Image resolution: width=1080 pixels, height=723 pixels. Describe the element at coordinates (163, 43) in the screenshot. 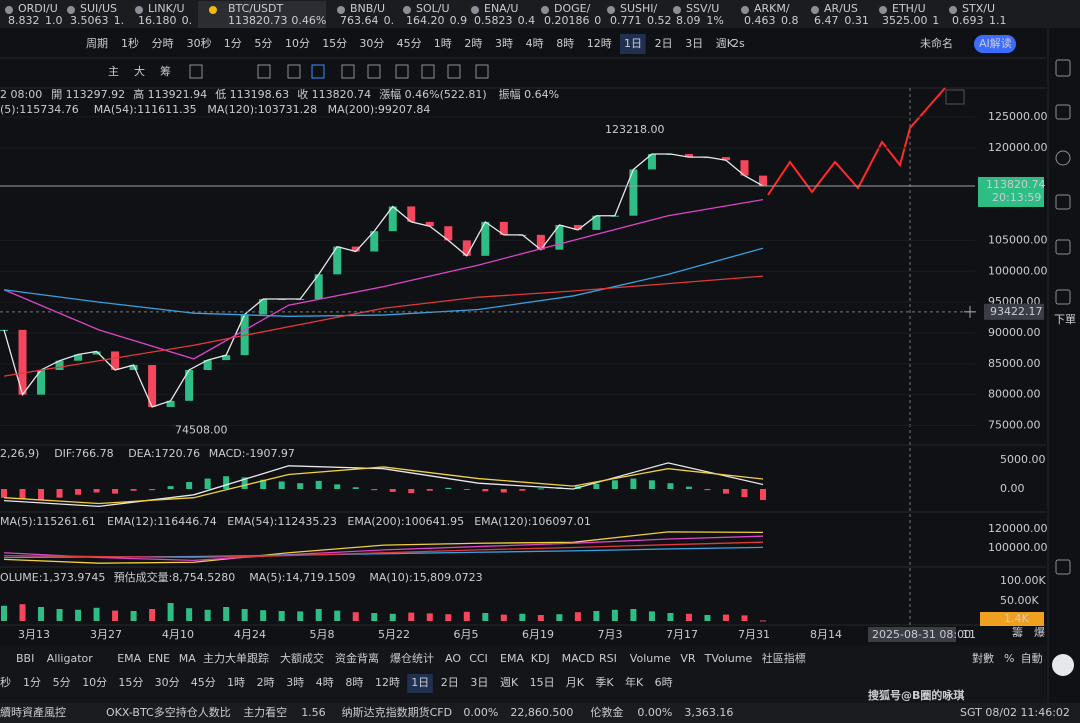

I see `period-button: 分時` at that location.